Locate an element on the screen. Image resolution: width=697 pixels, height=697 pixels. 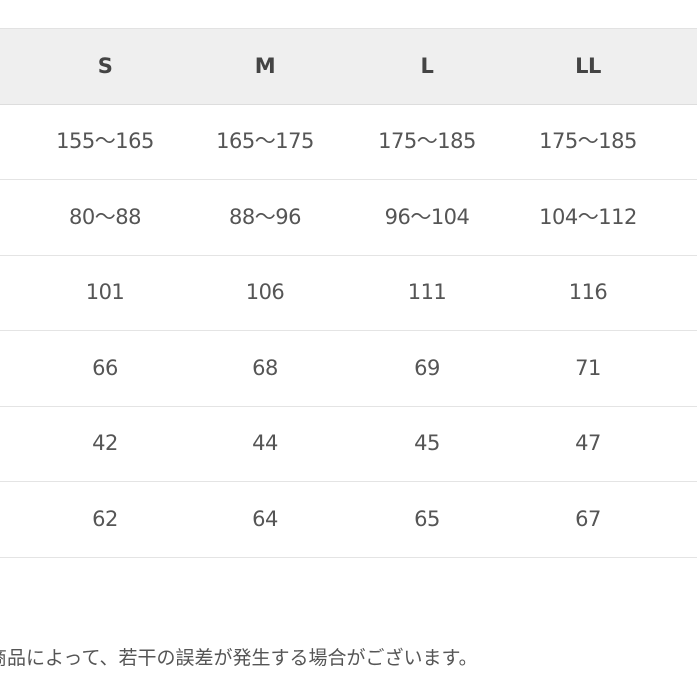
table-cell: 47 is located at coordinates (588, 443).